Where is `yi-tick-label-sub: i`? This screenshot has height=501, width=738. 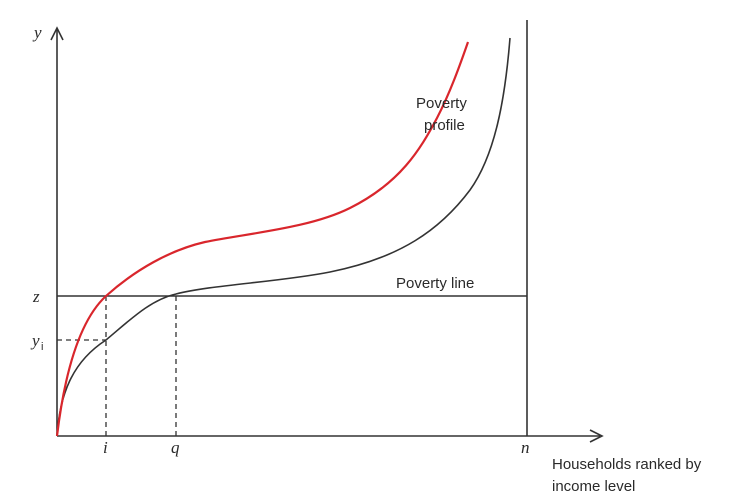 yi-tick-label-sub: i is located at coordinates (42, 347).